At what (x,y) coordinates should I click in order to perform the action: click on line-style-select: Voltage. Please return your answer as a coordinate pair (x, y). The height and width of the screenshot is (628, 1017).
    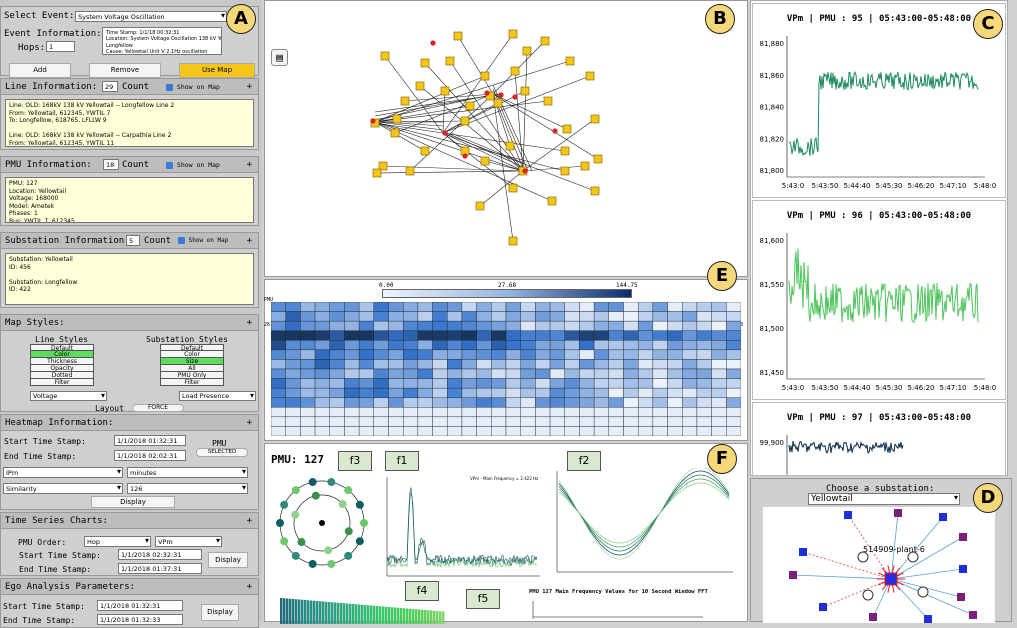
    Looking at the image, I should click on (68, 396).